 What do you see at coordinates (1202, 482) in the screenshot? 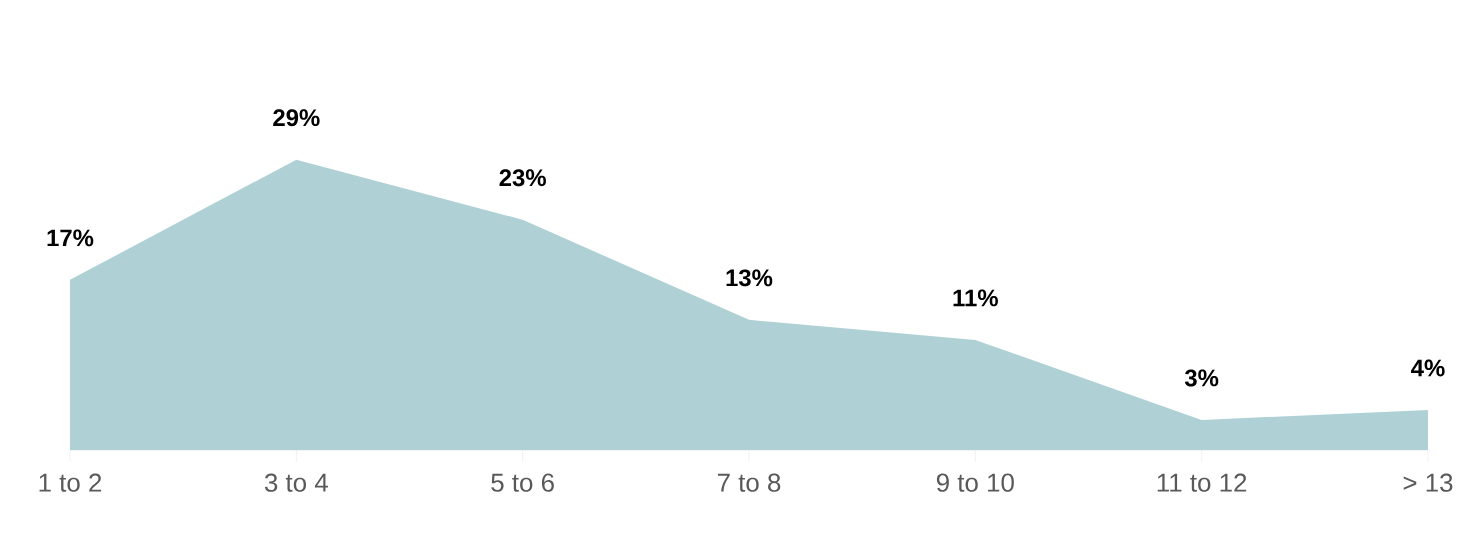
I see `x-tick-label: 11 to 12` at bounding box center [1202, 482].